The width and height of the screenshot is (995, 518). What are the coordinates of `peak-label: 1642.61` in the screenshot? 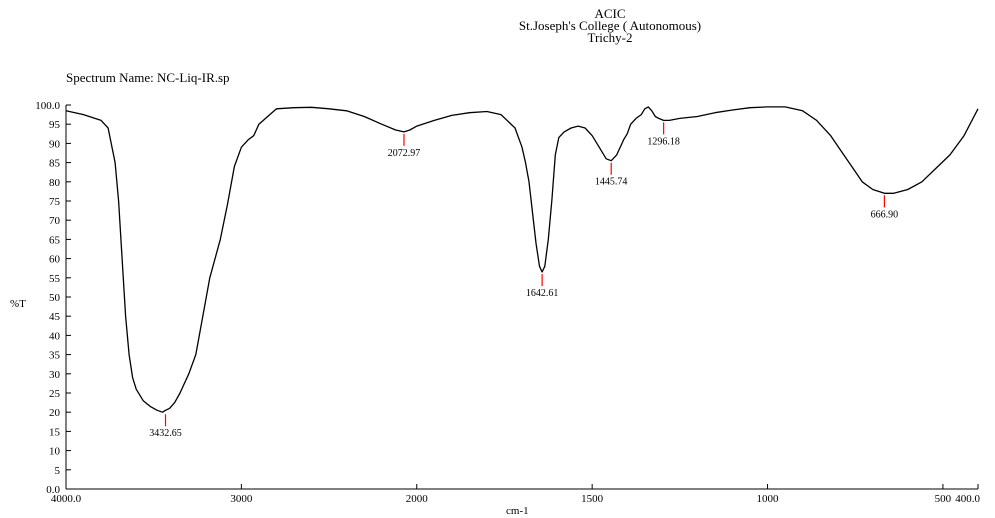 It's located at (542, 293).